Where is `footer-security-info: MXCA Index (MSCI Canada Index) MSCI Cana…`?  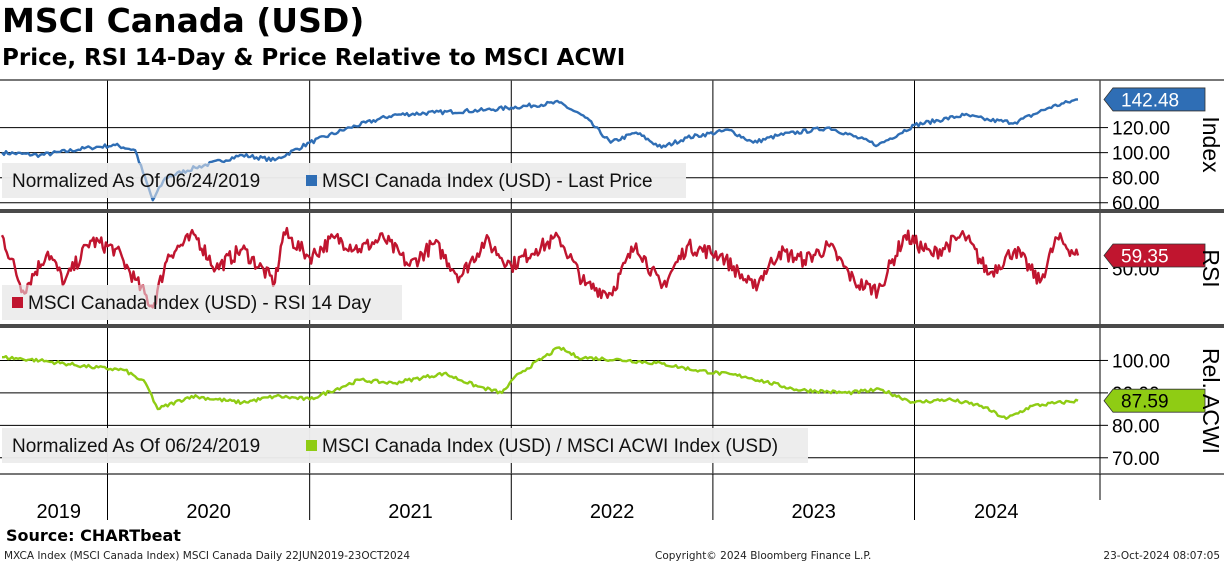
footer-security-info: MXCA Index (MSCI Canada Index) MSCI Cana… is located at coordinates (207, 556).